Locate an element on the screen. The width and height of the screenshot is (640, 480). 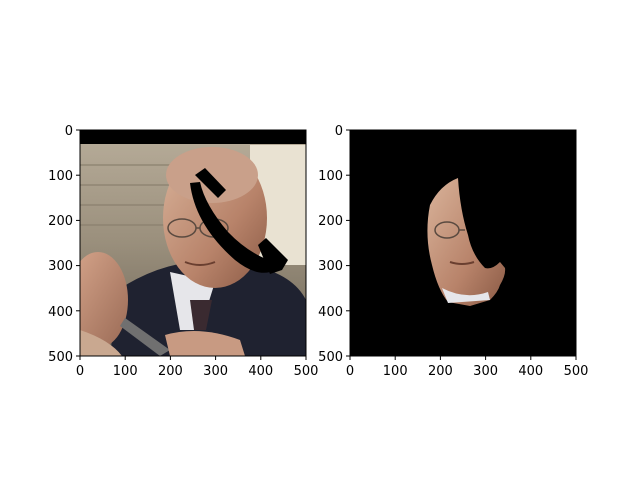
left-ytick-label: 300 is located at coordinates (60, 266).